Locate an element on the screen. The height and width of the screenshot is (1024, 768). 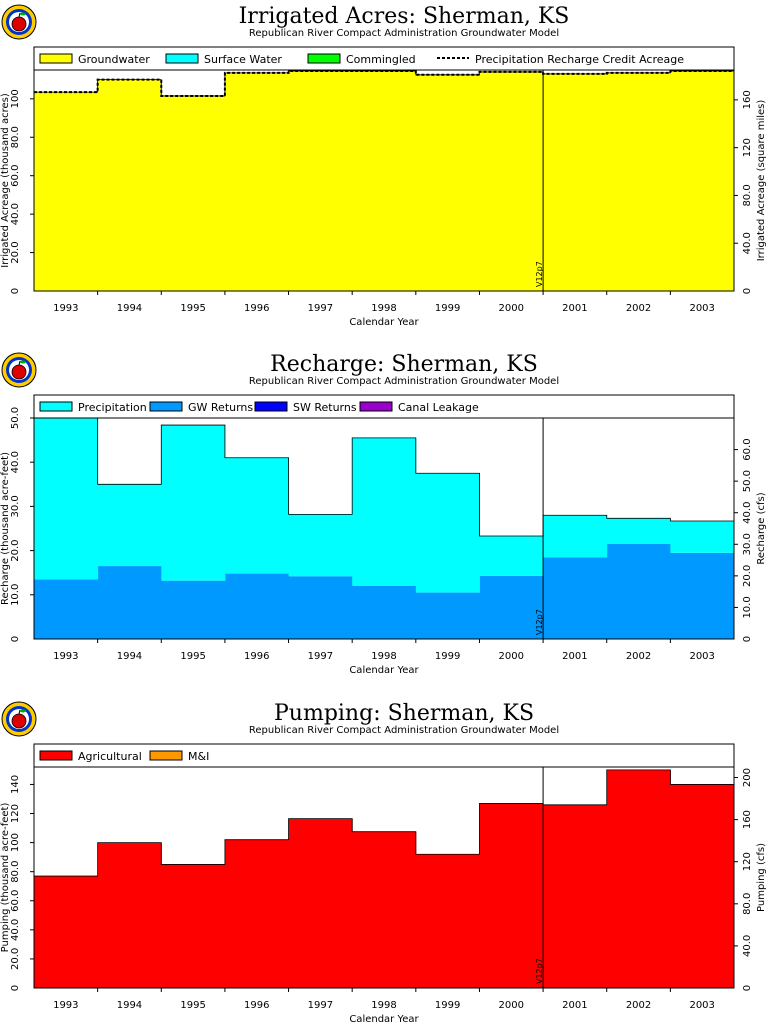
apple-logo-icon is located at coordinates (19, 370).